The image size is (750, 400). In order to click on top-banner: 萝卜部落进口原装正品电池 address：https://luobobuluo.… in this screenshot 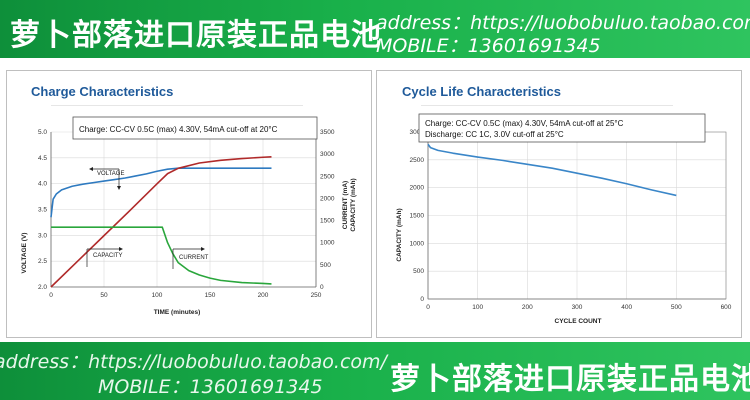, I will do `click(375, 29)`.